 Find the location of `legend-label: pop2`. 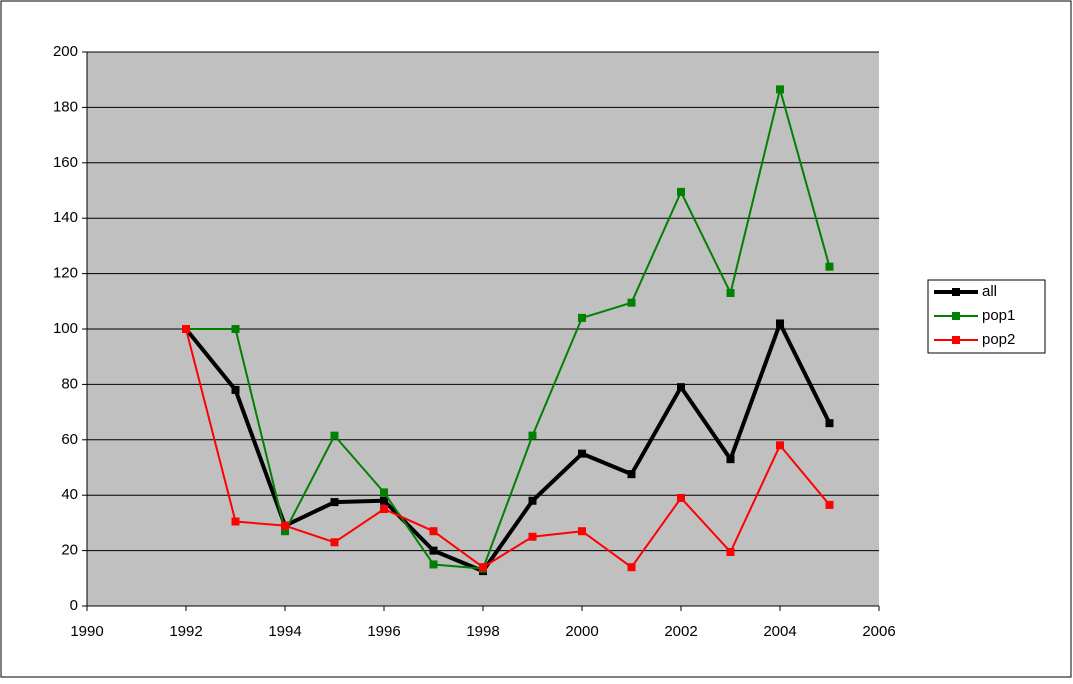

legend-label: pop2 is located at coordinates (998, 339).